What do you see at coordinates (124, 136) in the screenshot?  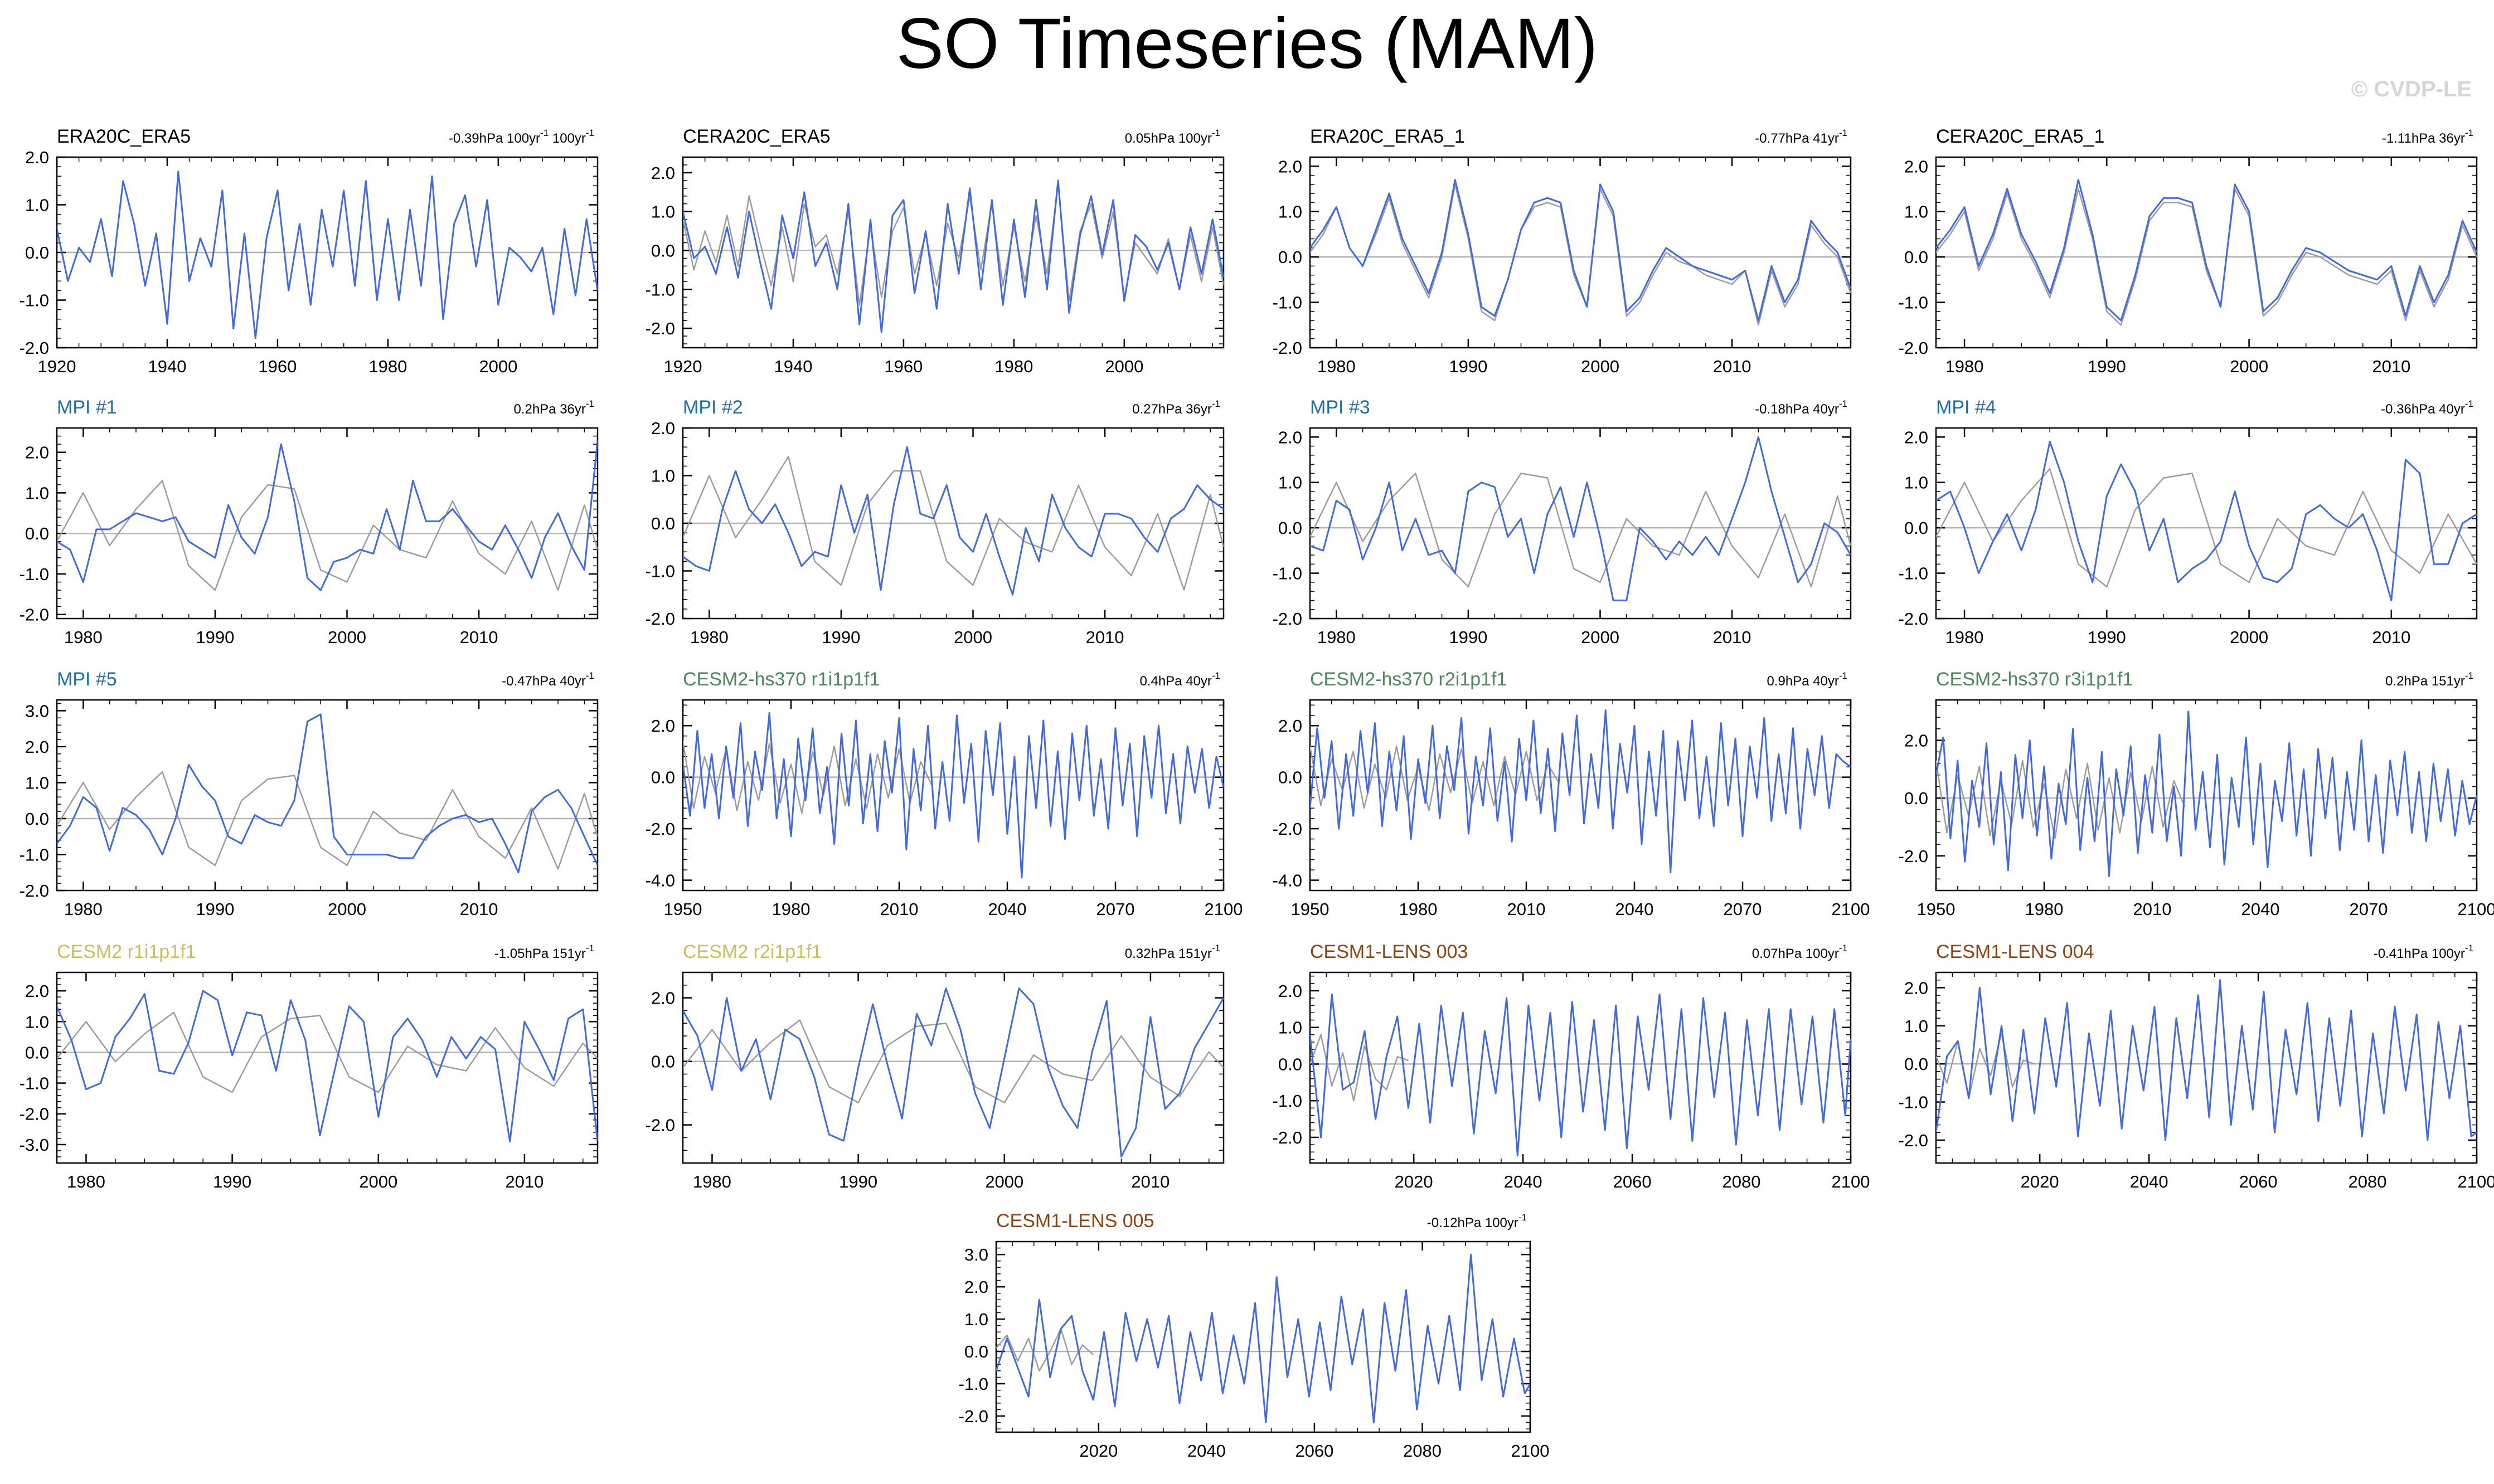 I see `panel-title: ERA20C_ERA5` at bounding box center [124, 136].